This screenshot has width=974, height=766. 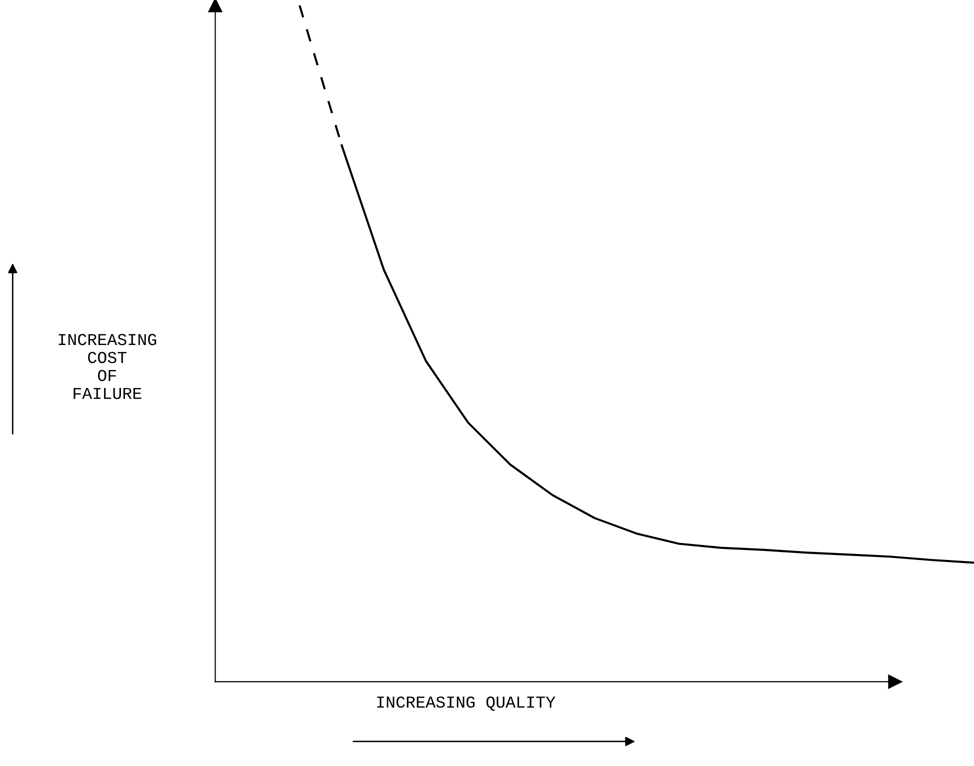 I want to click on y-axis-title: INCREASING COST OF FAILURE, so click(x=107, y=367).